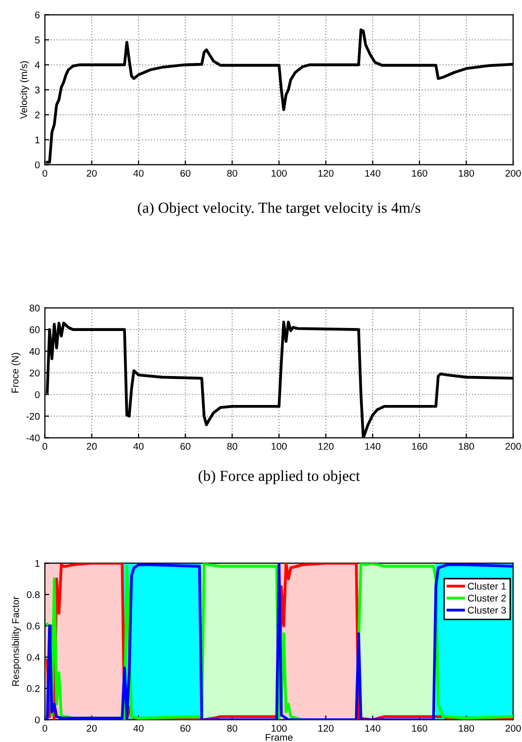  I want to click on legend-label: Cluster 1, so click(487, 586).